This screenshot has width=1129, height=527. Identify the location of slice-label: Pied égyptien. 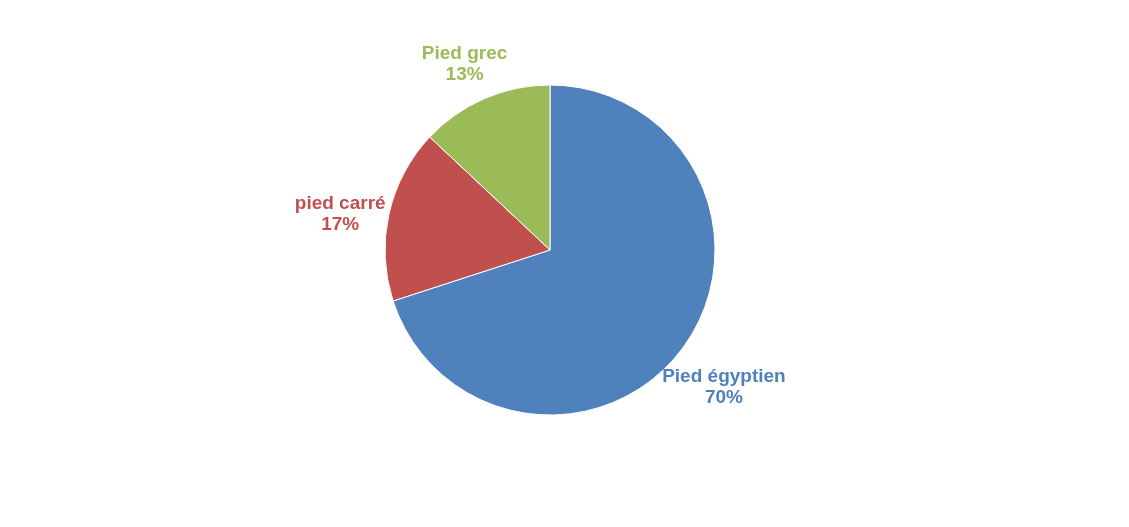
(724, 376).